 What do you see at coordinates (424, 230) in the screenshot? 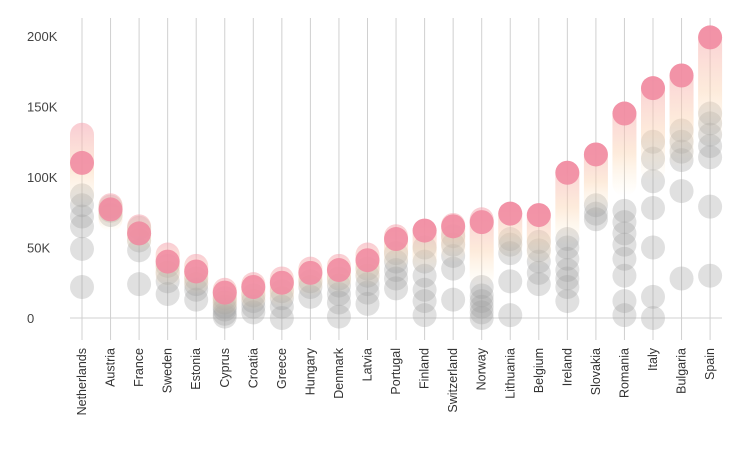
I see `highlight-point-finland` at bounding box center [424, 230].